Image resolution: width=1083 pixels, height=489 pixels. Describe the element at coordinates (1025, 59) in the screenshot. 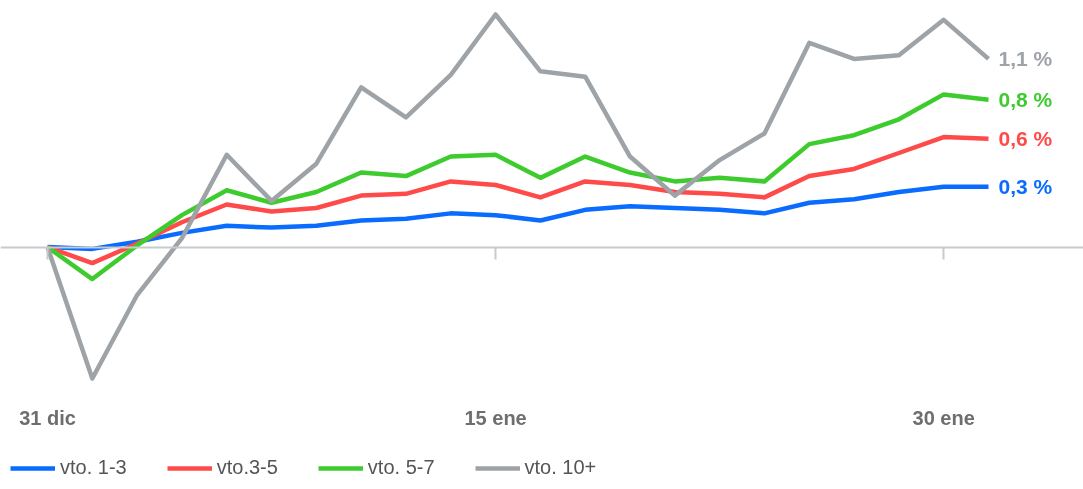

I see `data-label: 1,1 %` at that location.